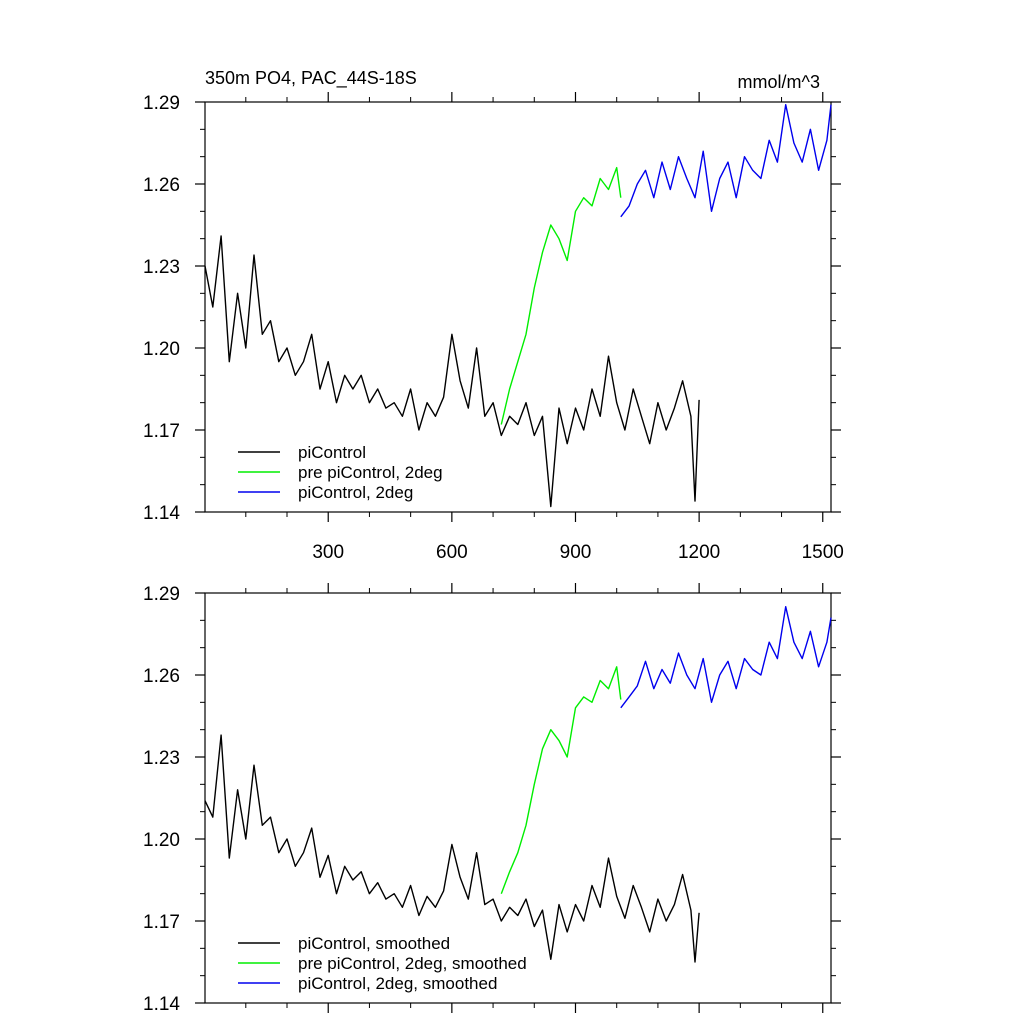  I want to click on legend-label: piControl, 2deg, so click(355, 492).